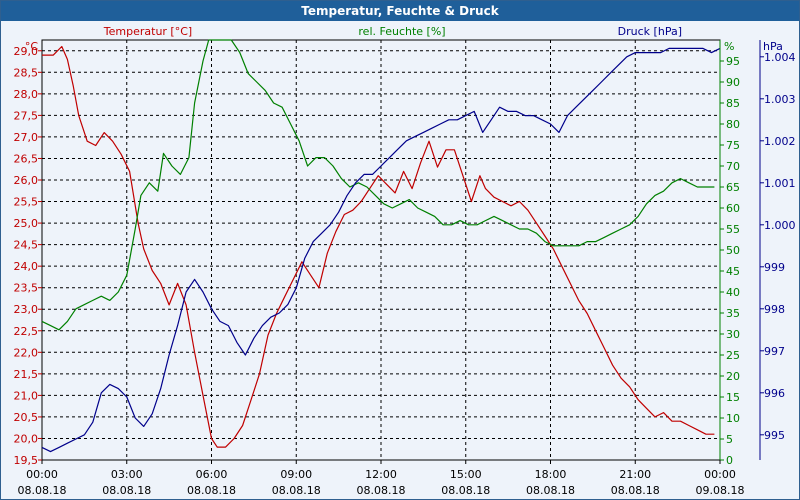  Describe the element at coordinates (733, 250) in the screenshot. I see `humidity-tick-label: 50` at that location.